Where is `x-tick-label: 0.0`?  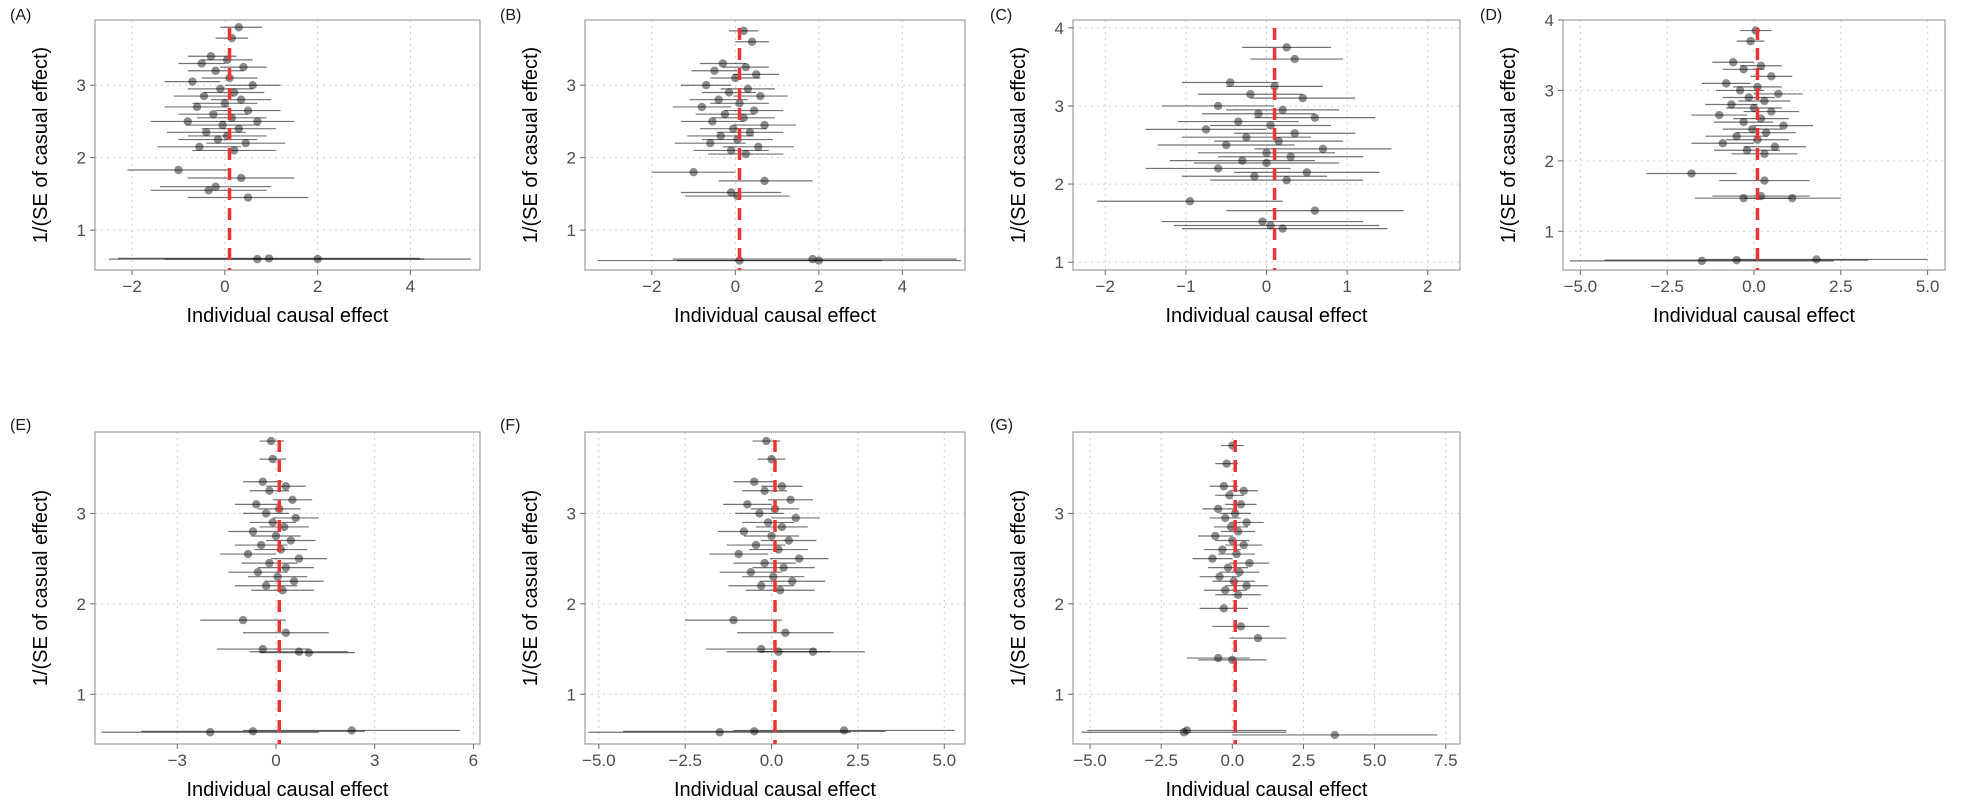 x-tick-label: 0.0 is located at coordinates (772, 760).